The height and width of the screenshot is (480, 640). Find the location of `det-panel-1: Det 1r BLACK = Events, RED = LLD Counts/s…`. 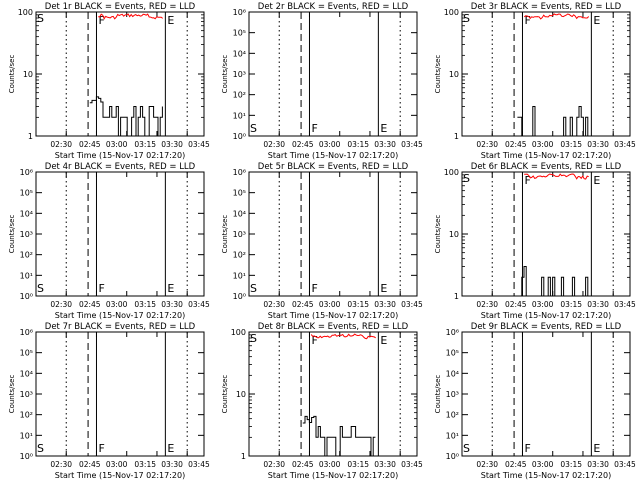

det-panel-1: Det 1r BLACK = Events, RED = LLD Counts/s… is located at coordinates (109, 81).